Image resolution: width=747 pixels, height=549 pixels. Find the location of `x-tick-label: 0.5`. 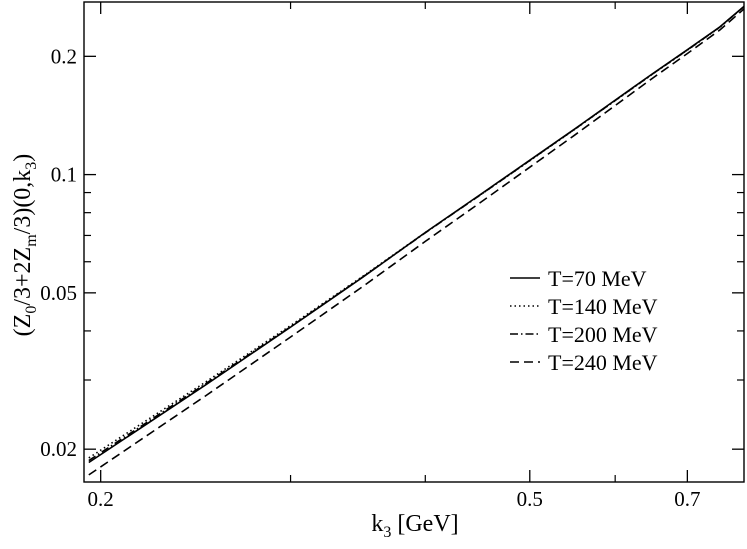

x-tick-label: 0.5 is located at coordinates (530, 499).